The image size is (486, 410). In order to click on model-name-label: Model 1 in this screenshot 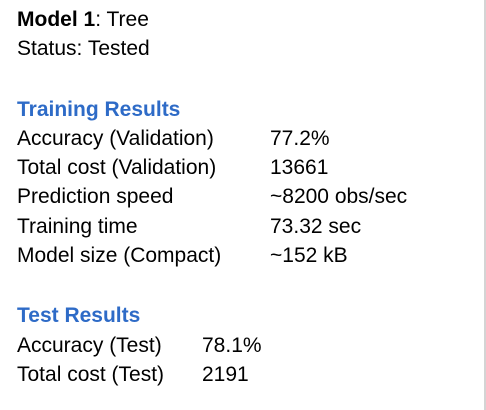, I will do `click(56, 19)`.